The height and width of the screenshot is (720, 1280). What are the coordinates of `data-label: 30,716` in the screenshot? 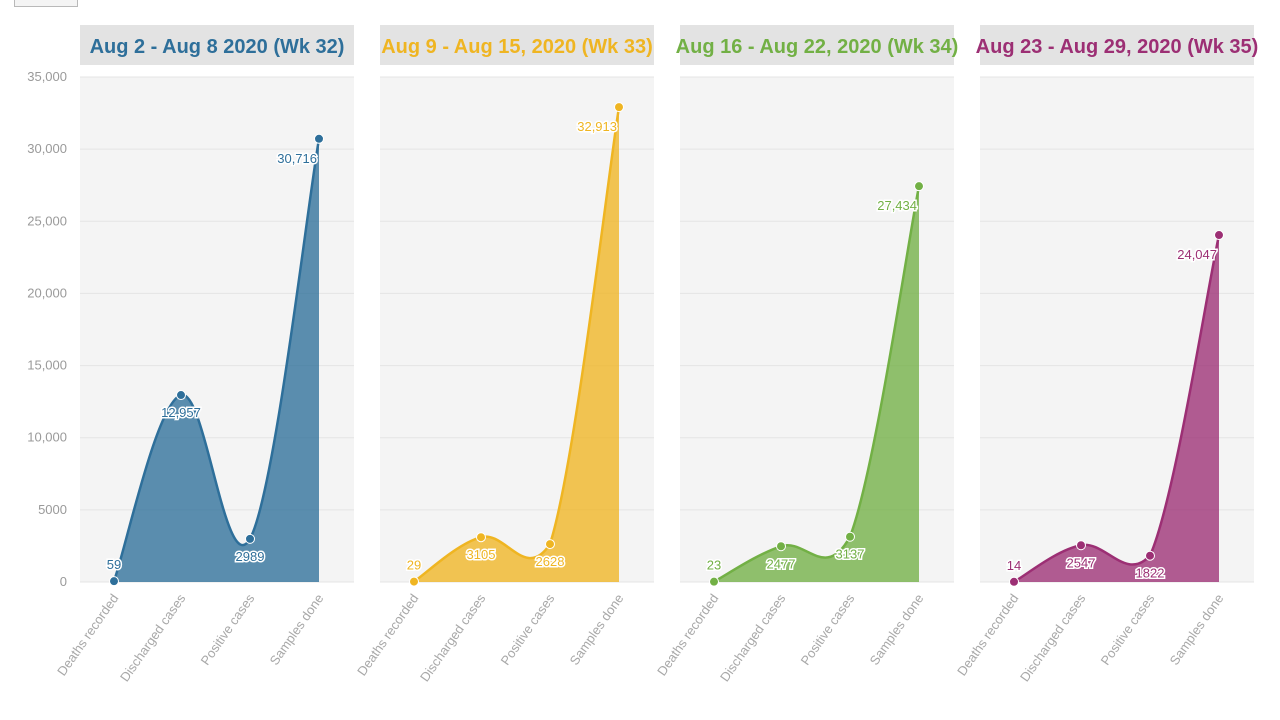 It's located at (297, 158).